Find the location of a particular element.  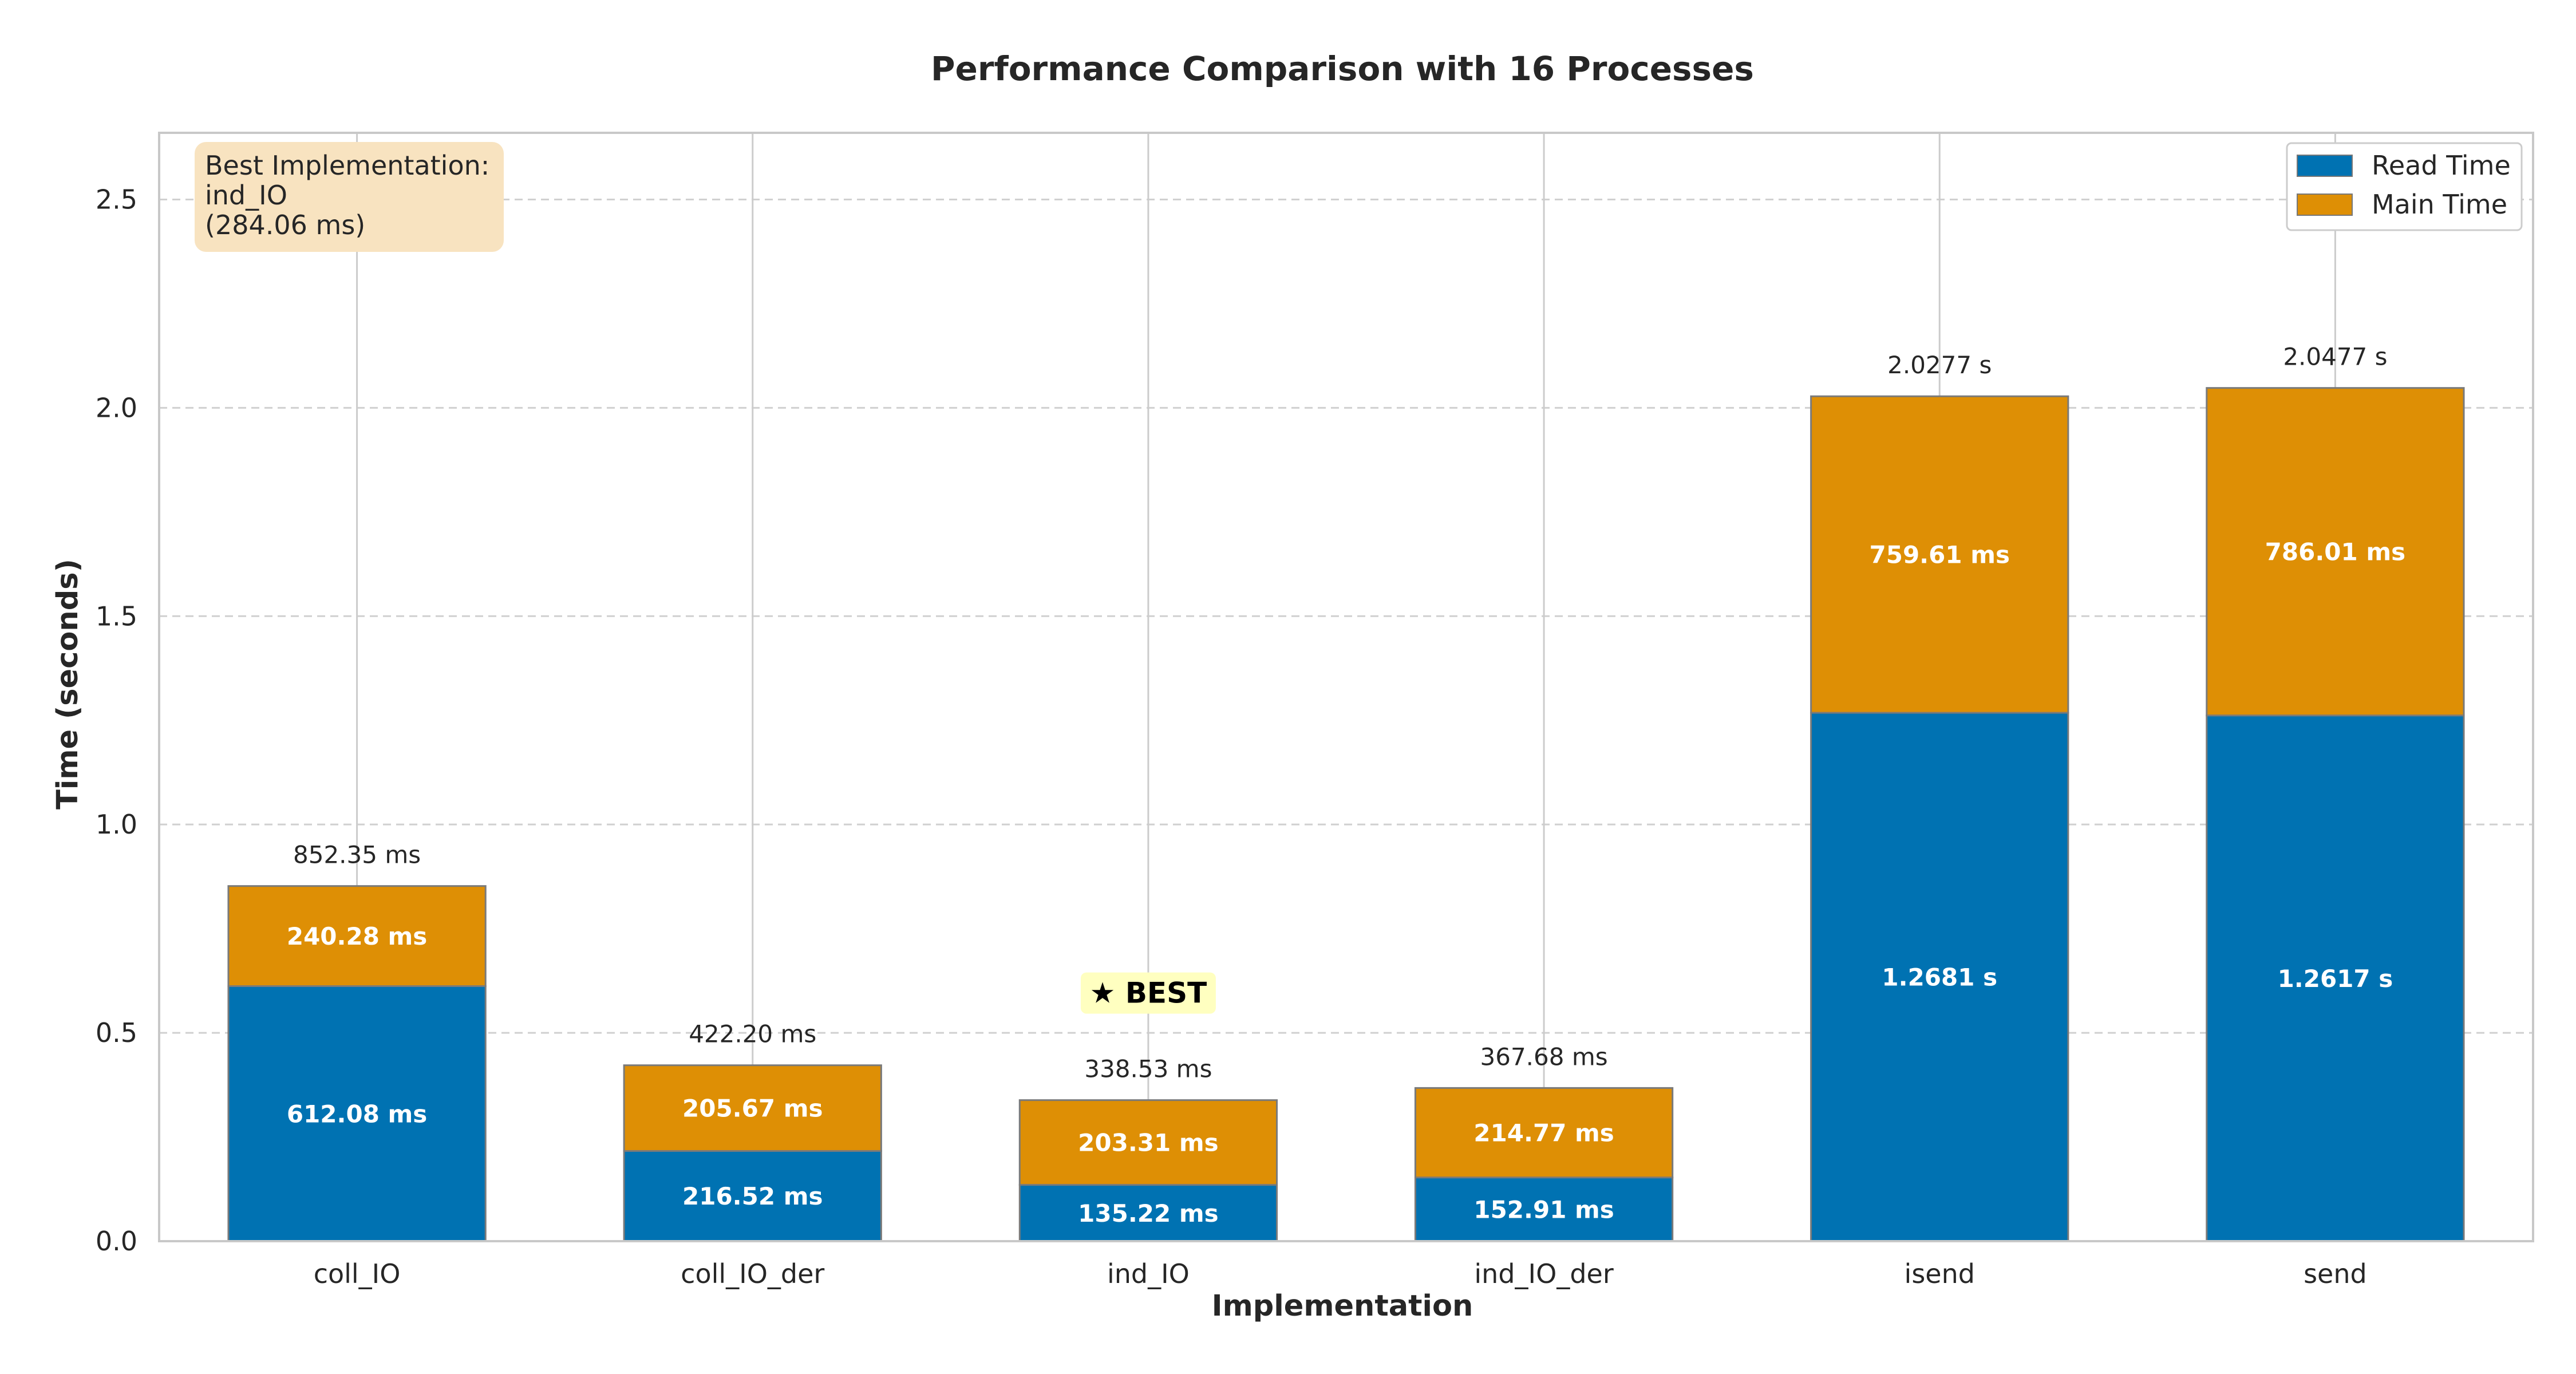

bar-value-label: 152.91 ms is located at coordinates (1543, 1209).